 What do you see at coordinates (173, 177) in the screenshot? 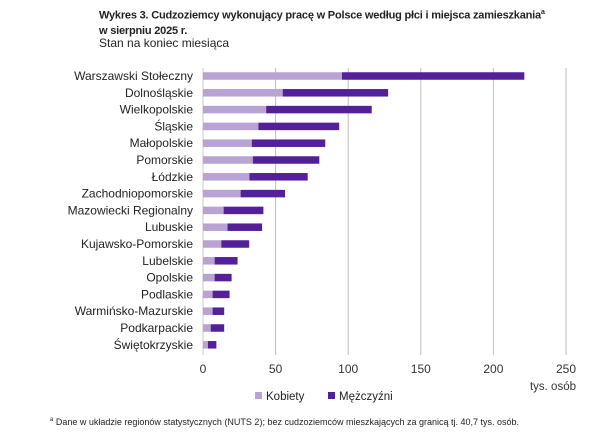
I see `category-label: Łódzkie` at bounding box center [173, 177].